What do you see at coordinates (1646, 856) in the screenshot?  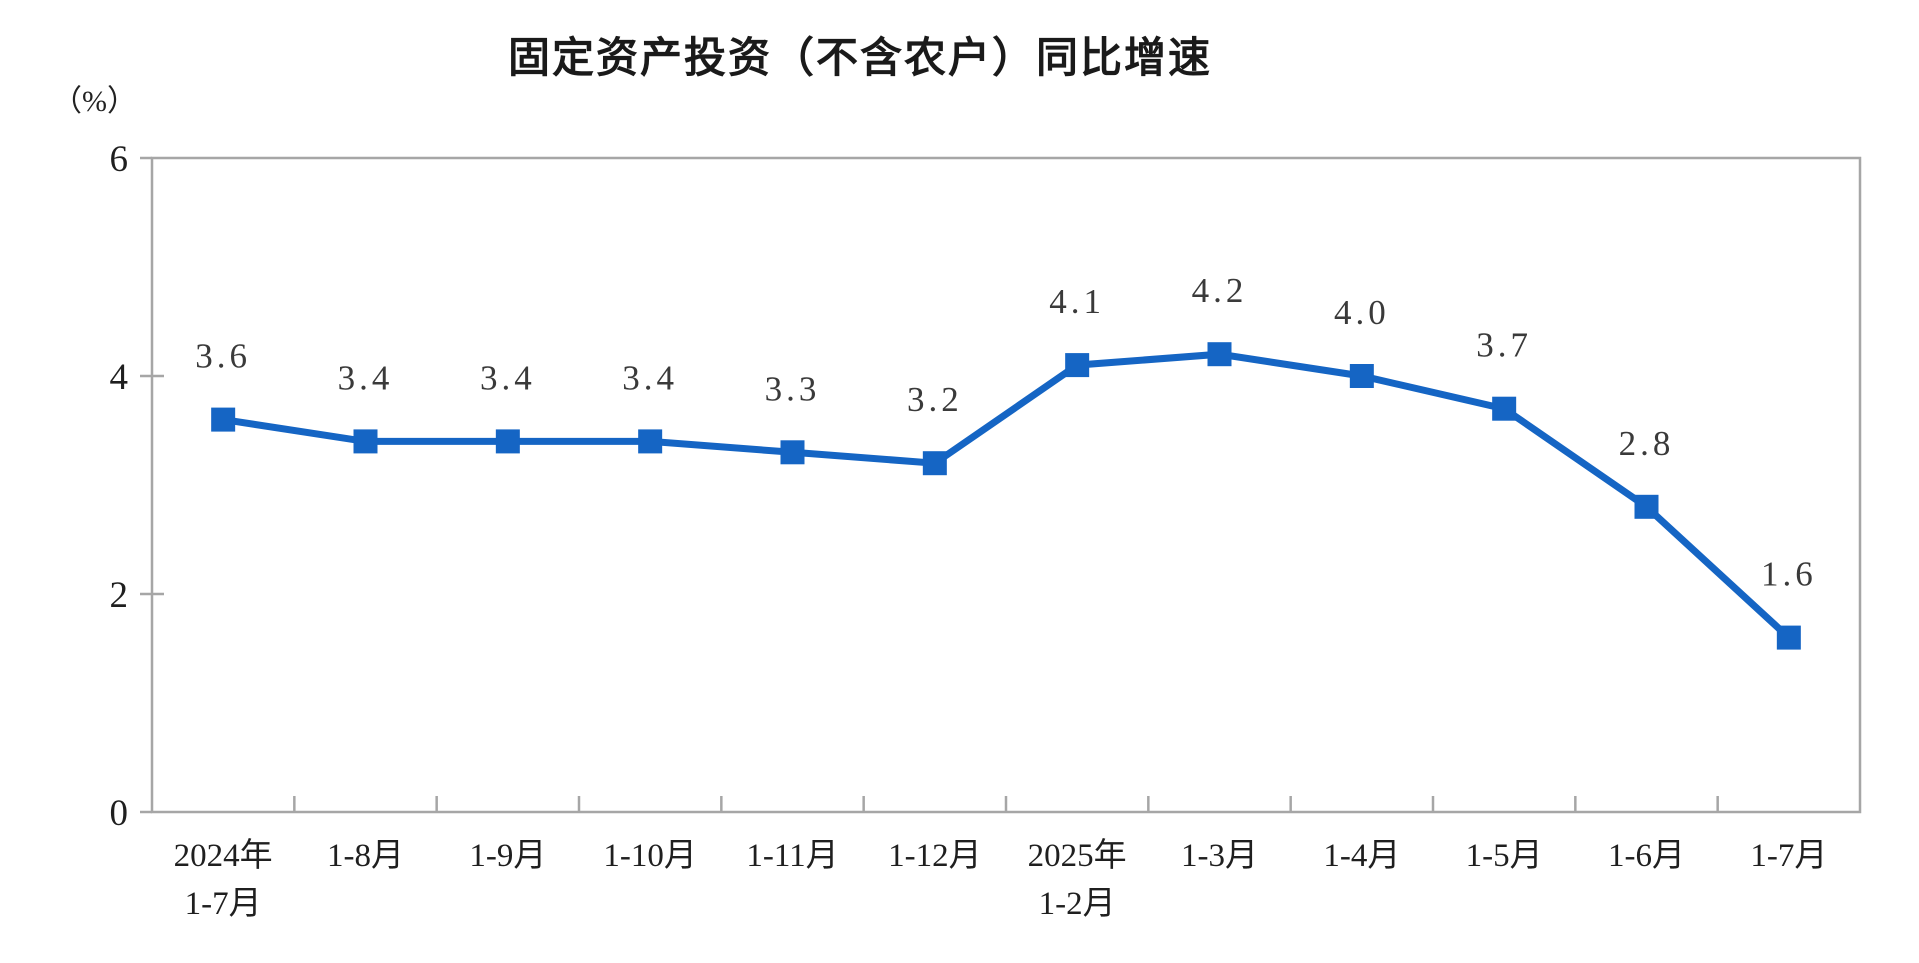 I see `x-axis-label: 1-6月` at bounding box center [1646, 856].